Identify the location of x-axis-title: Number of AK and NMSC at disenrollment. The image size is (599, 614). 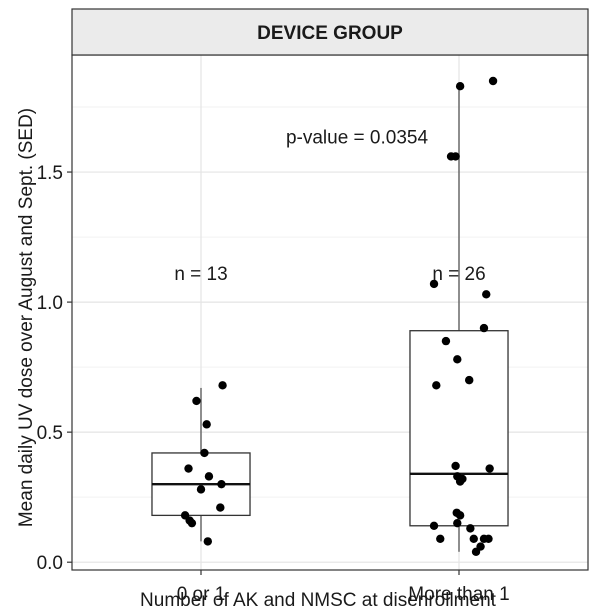
(318, 600).